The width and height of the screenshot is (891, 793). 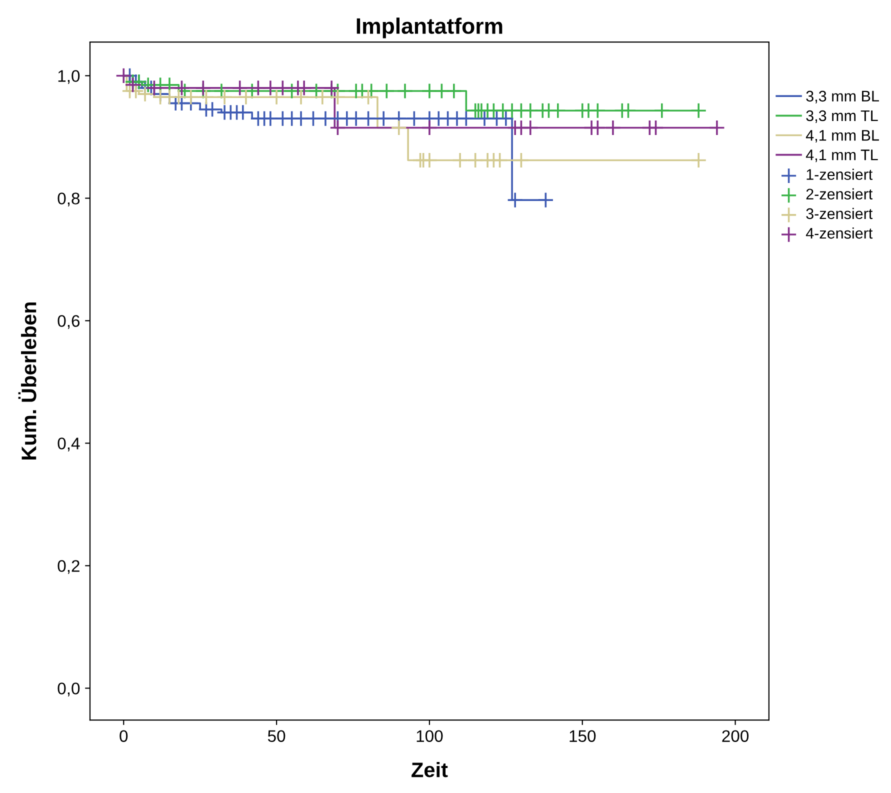 What do you see at coordinates (69, 689) in the screenshot?
I see `y-tick-label: 0,0` at bounding box center [69, 689].